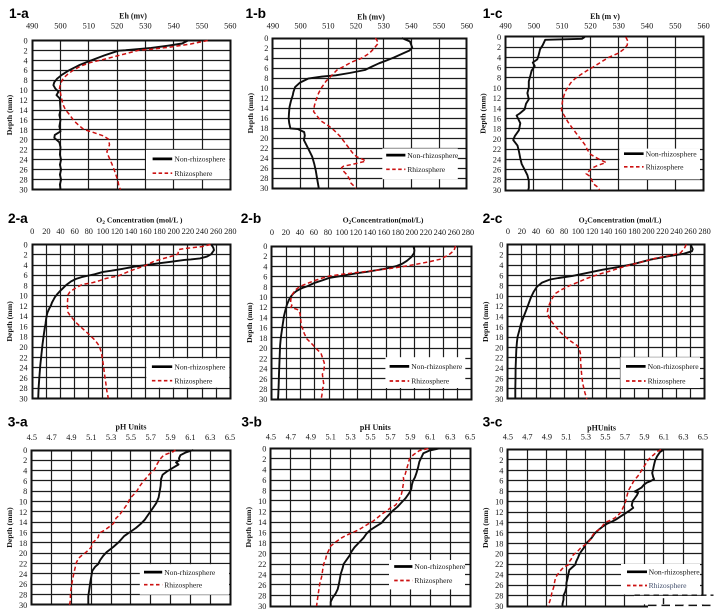  What do you see at coordinates (216, 231) in the screenshot?
I see `svg-text: 260` at bounding box center [216, 231].